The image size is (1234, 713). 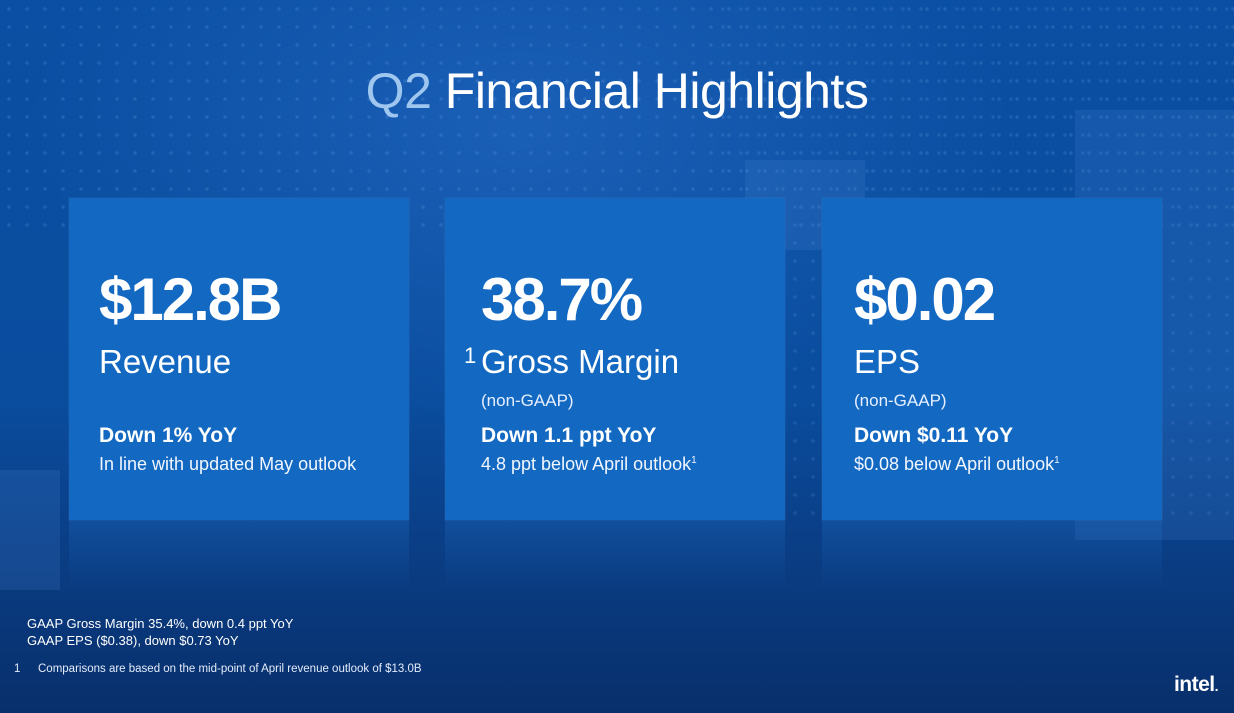 What do you see at coordinates (586, 464) in the screenshot?
I see `card-outlook-text: 4.8 ppt below April outlook` at bounding box center [586, 464].